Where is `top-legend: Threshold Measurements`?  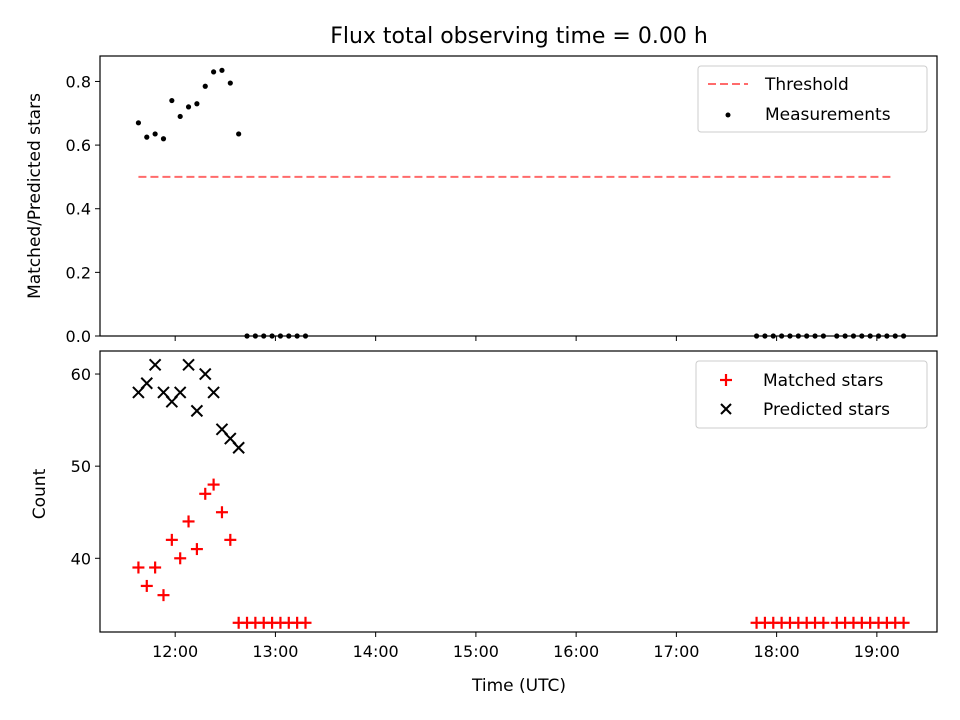
top-legend: Threshold Measurements is located at coordinates (812, 99).